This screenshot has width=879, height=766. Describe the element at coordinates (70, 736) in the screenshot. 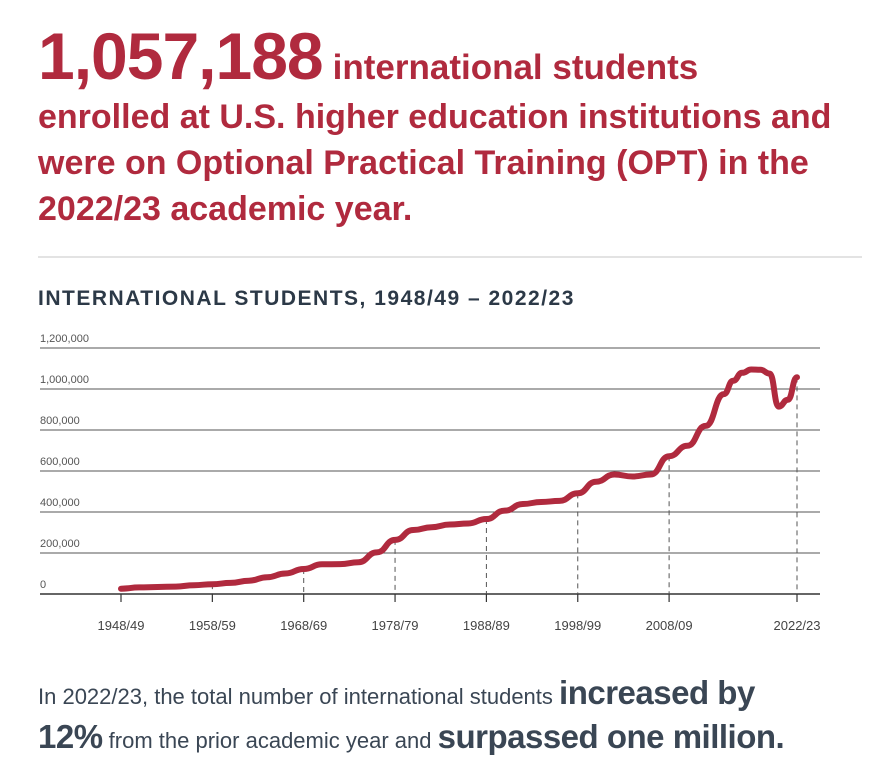

I see `footer-emphasis-percent: 12%` at that location.